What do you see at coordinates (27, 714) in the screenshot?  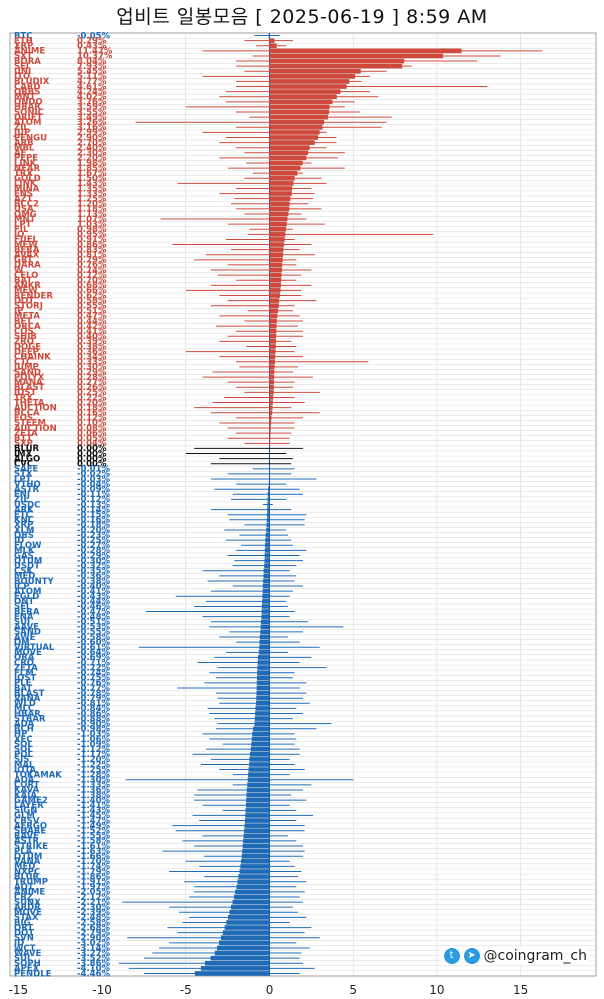 I see `coin-name-label: HBAR` at bounding box center [27, 714].